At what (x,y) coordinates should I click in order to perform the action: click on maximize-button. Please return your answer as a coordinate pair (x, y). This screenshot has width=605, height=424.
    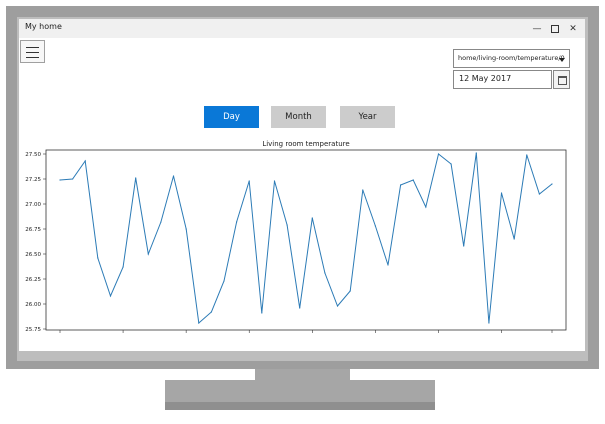
    Looking at the image, I should click on (555, 28).